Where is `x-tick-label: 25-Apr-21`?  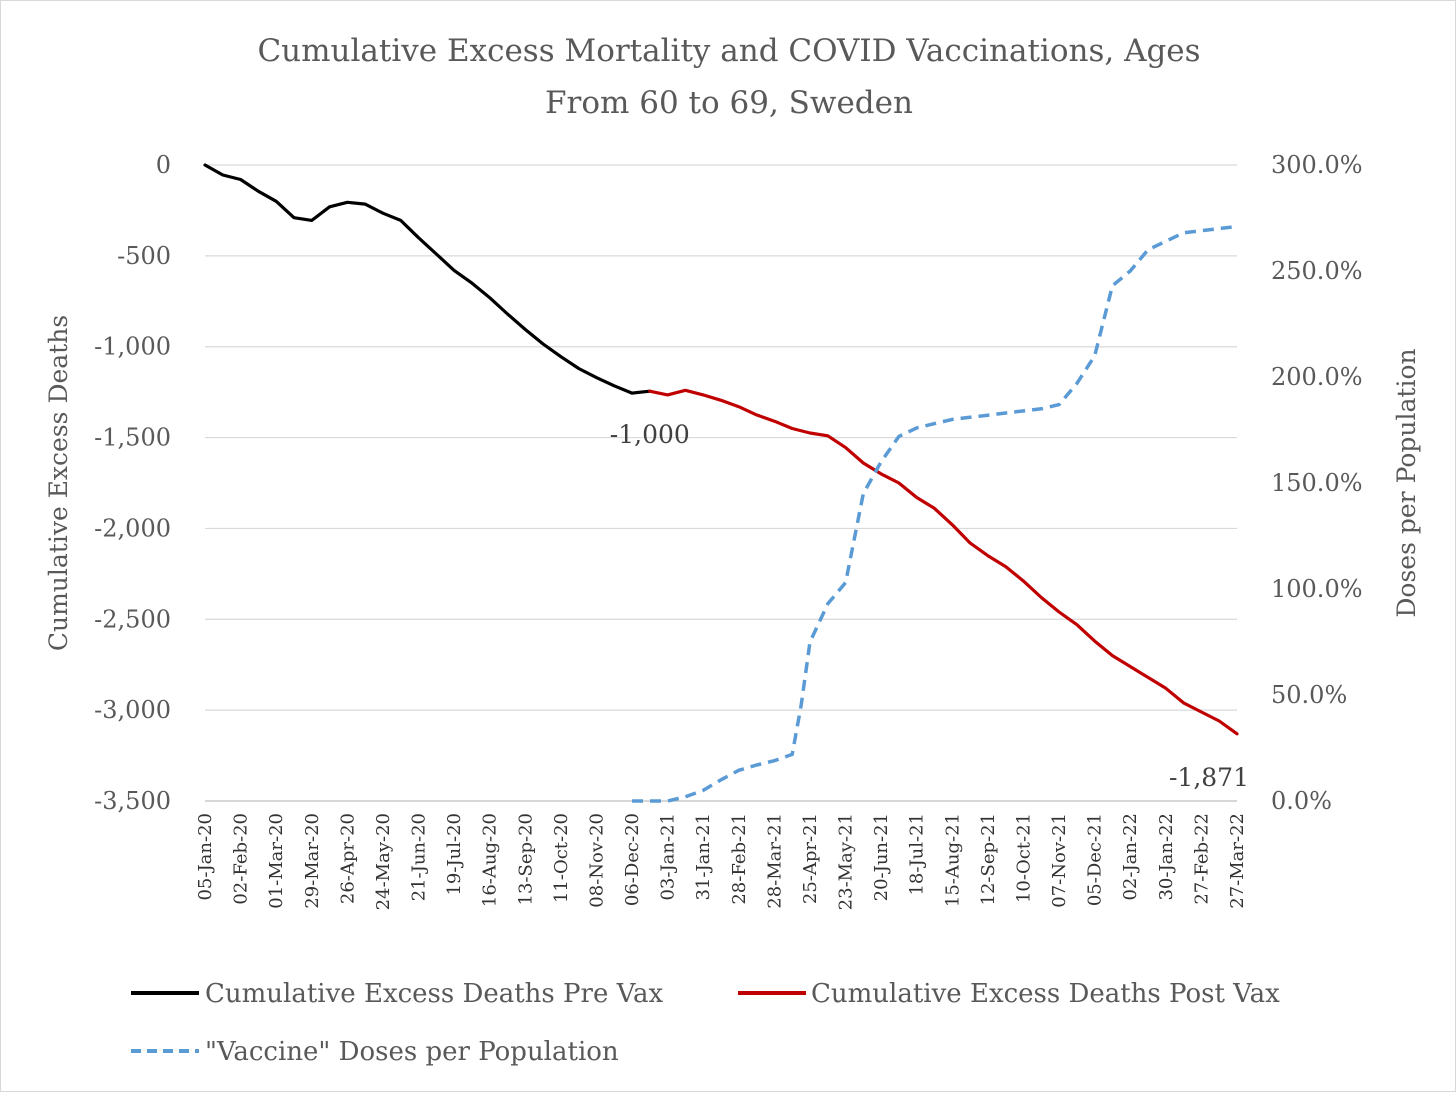 x-tick-label: 25-Apr-21 is located at coordinates (810, 858).